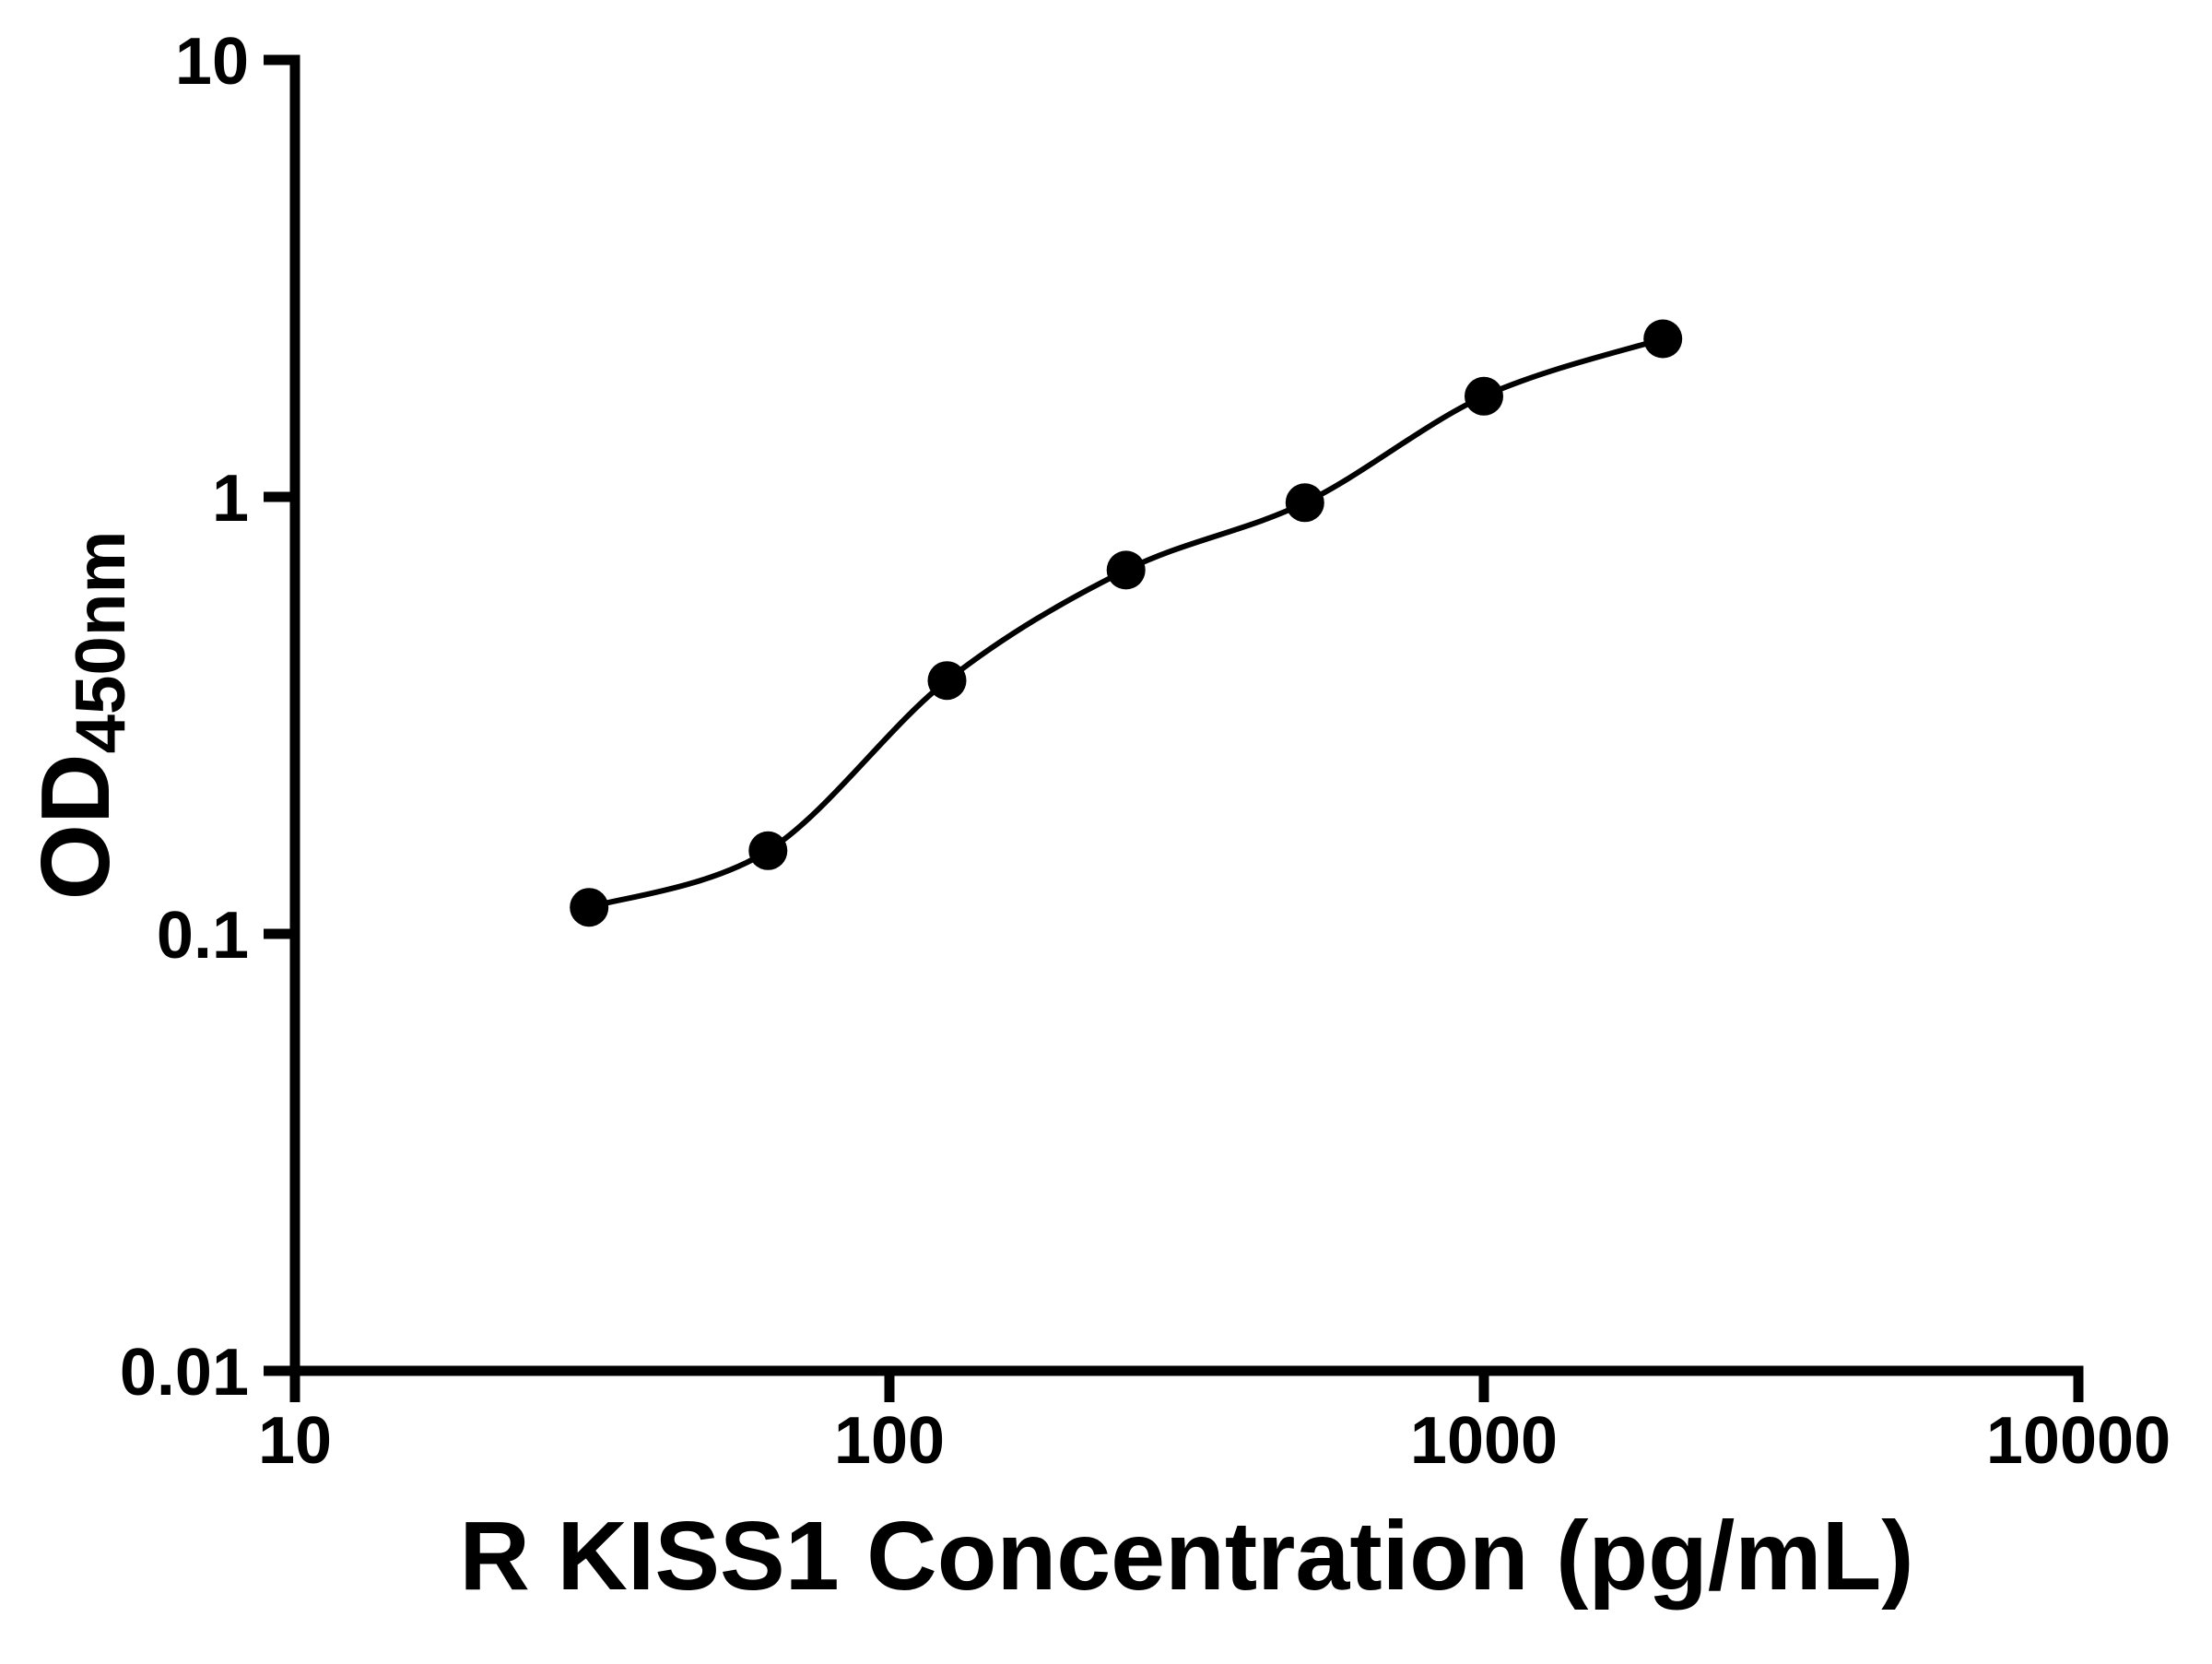 This screenshot has width=2212, height=1664. I want to click on y-tick-label: 0.01, so click(184, 1373).